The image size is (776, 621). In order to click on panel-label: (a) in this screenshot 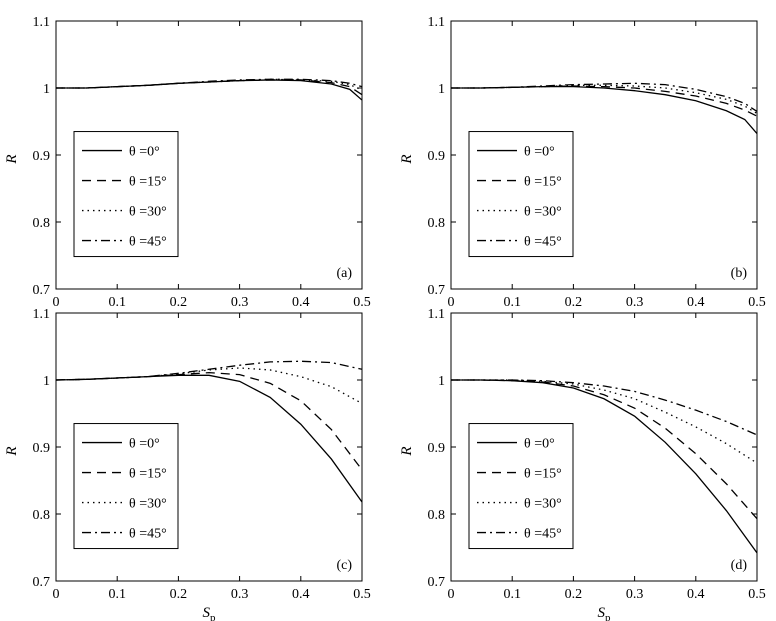, I will do `click(344, 273)`.